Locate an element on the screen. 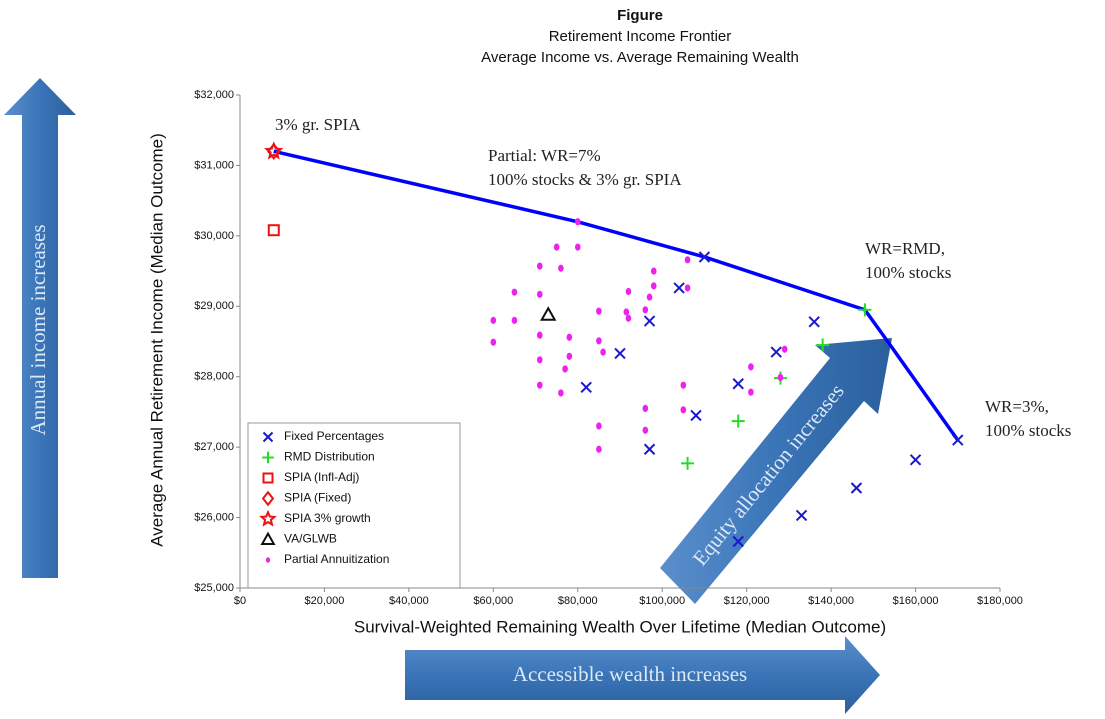  x-tick-label: $100,000 is located at coordinates (662, 601).